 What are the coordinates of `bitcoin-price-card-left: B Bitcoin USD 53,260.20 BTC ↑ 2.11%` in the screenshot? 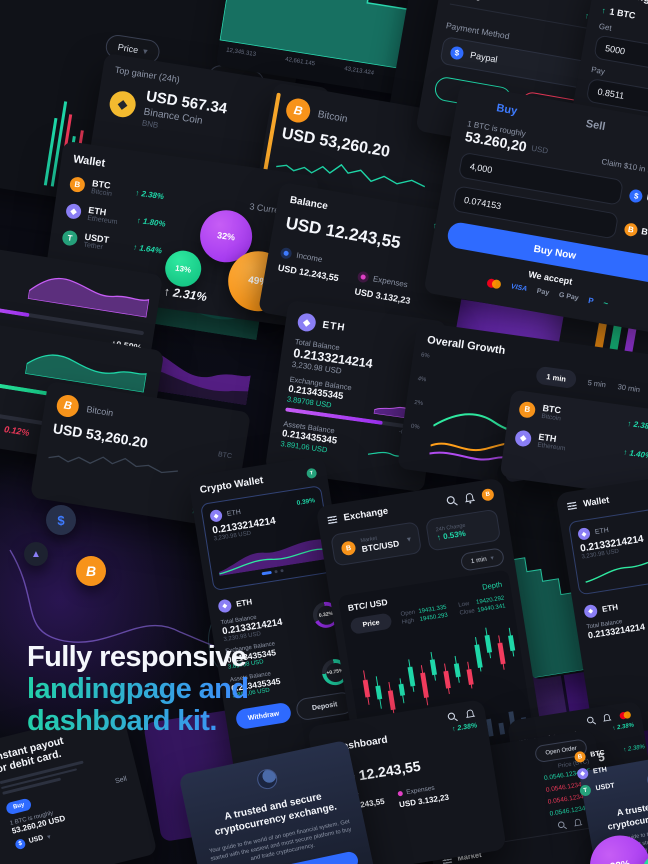 It's located at (140, 455).